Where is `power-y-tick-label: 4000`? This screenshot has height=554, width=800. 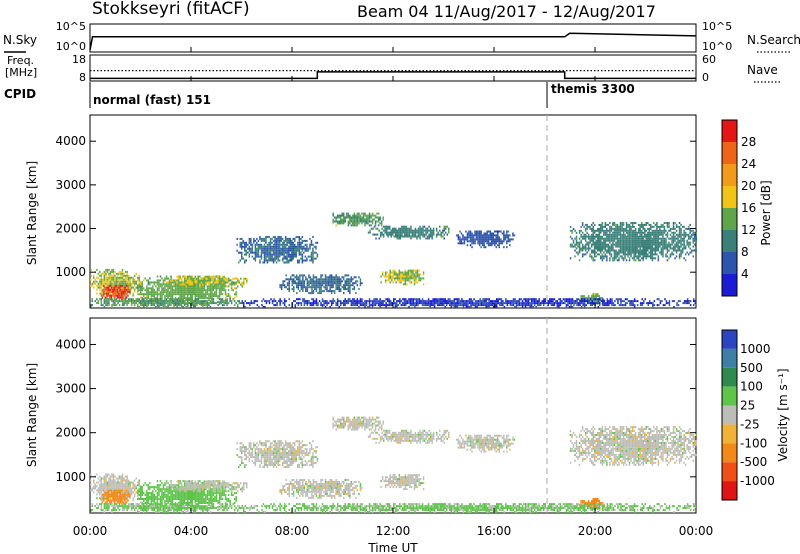 power-y-tick-label: 4000 is located at coordinates (70, 141).